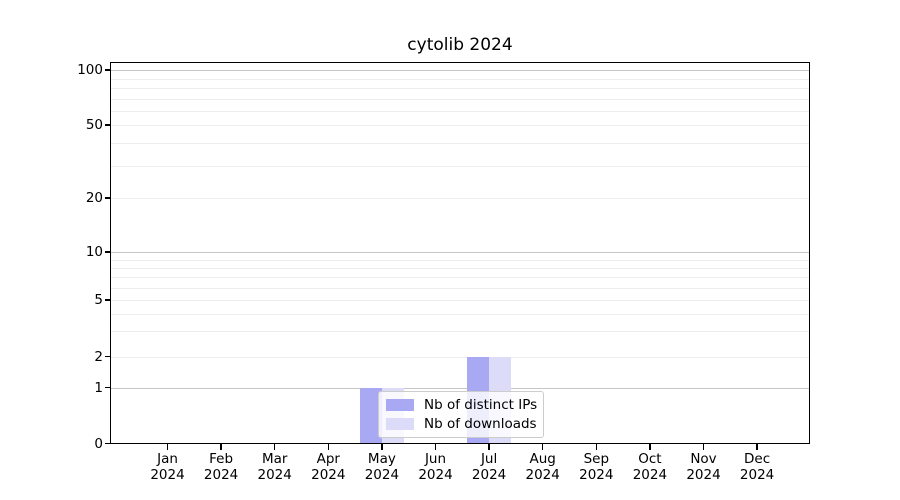  What do you see at coordinates (435, 467) in the screenshot?
I see `x-tick-label: Jun 2024` at bounding box center [435, 467].